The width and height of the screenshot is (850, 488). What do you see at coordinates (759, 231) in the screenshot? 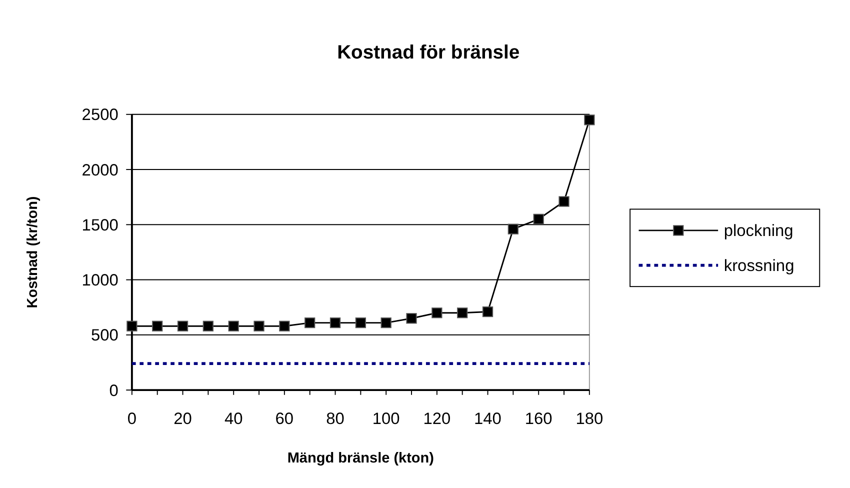
I see `legend-label: plockning` at bounding box center [759, 231].